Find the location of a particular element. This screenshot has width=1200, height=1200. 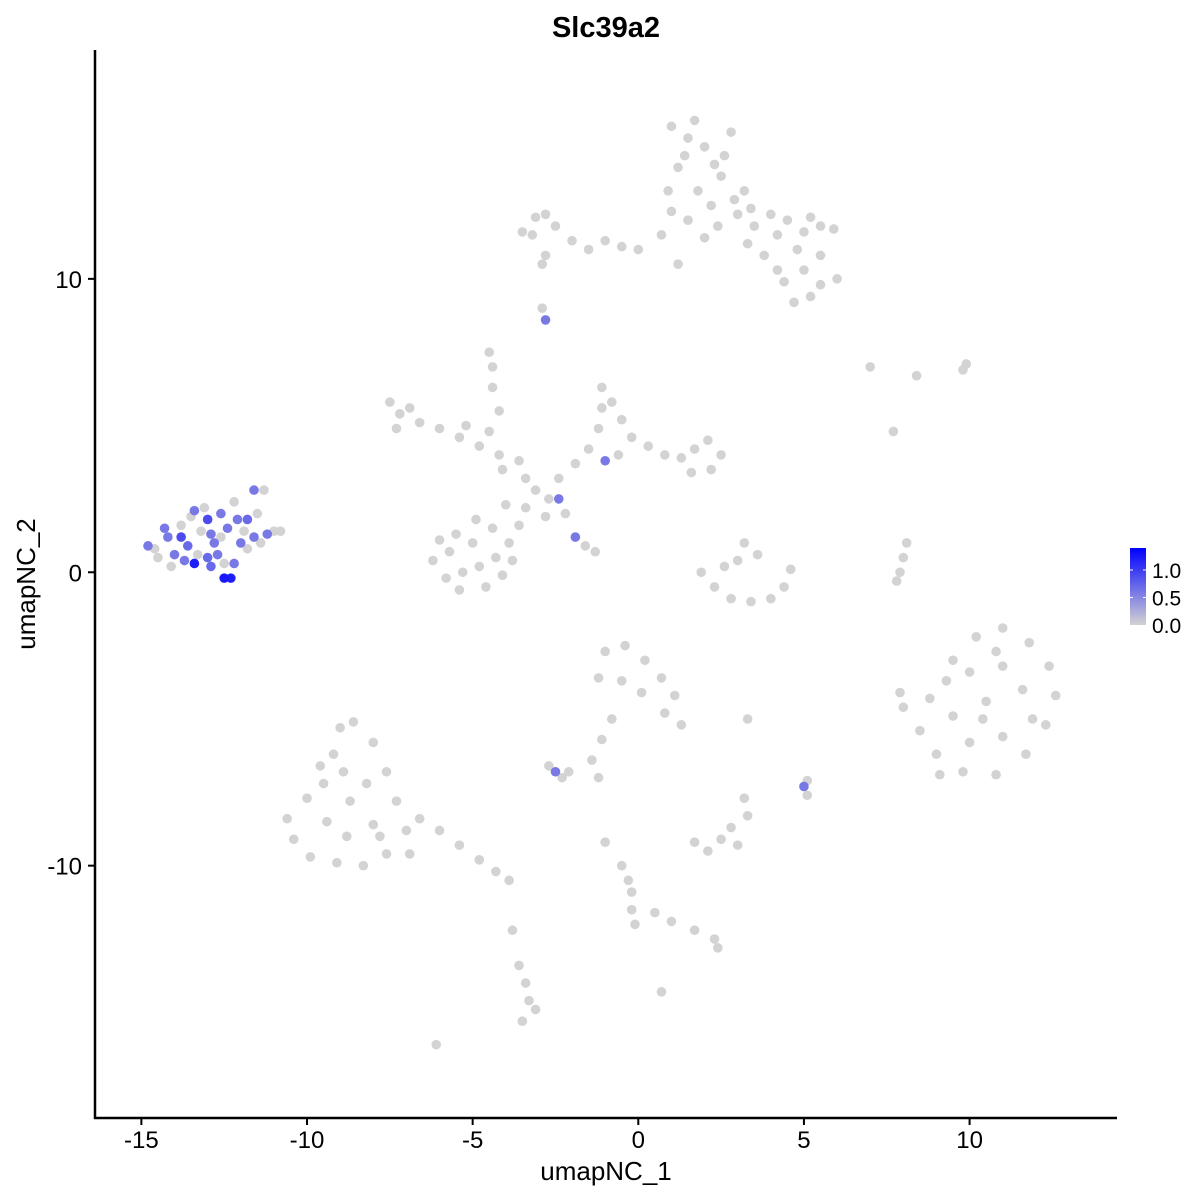

y-tick-label: 10 is located at coordinates (68, 280).